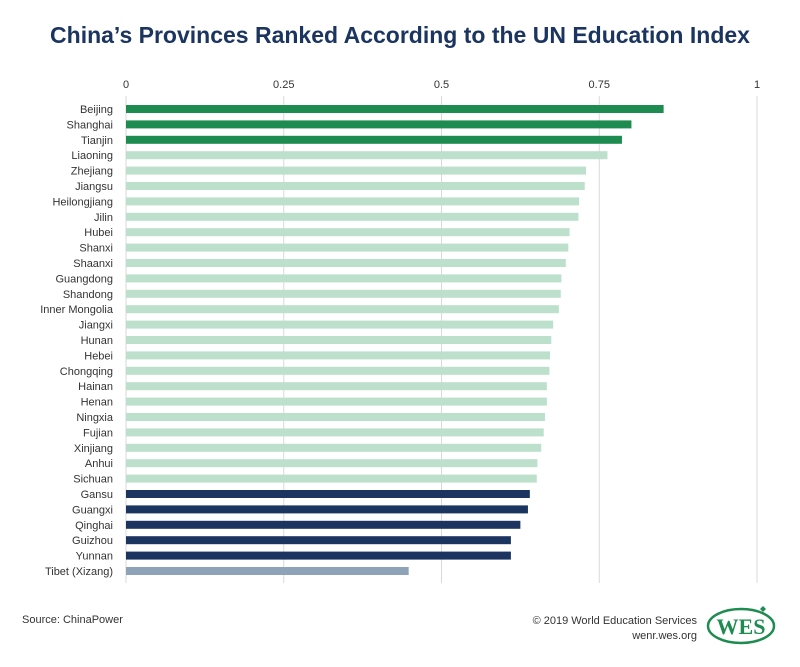 The height and width of the screenshot is (667, 800). What do you see at coordinates (126, 85) in the screenshot?
I see `x-tick-label: 0` at bounding box center [126, 85].